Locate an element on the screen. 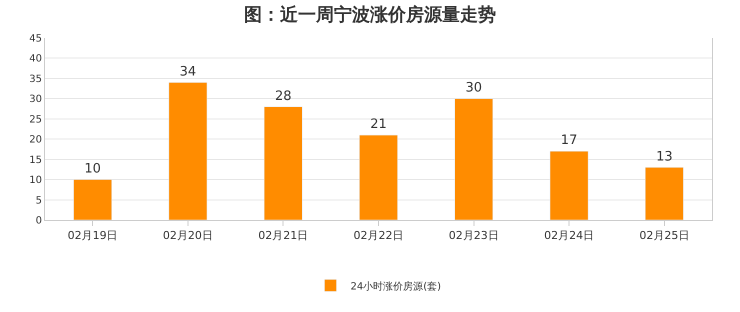  y-tick-label: 35 is located at coordinates (35, 79).